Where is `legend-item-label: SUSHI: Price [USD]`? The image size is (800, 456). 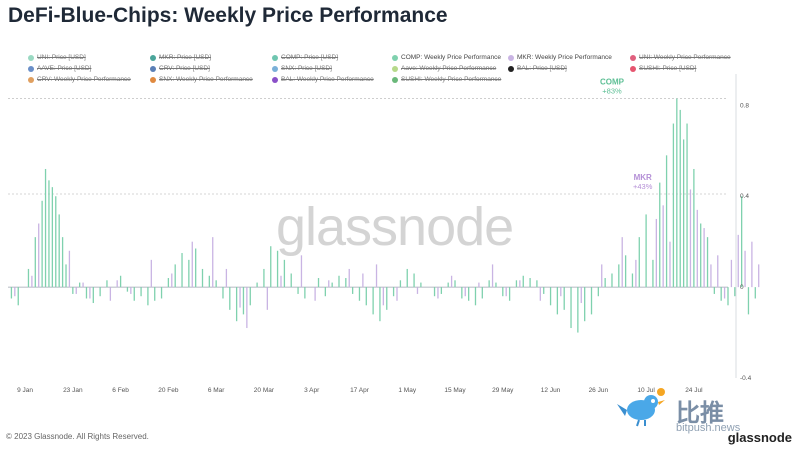 legend-item-label: SUSHI: Price [USD] is located at coordinates (668, 68).